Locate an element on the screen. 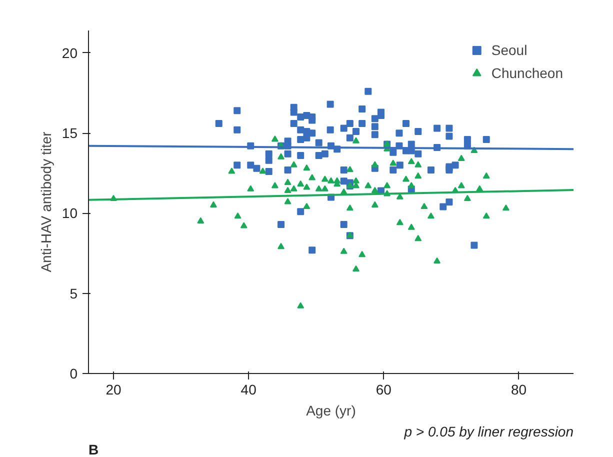  y-tick-label: 10 is located at coordinates (70, 213).